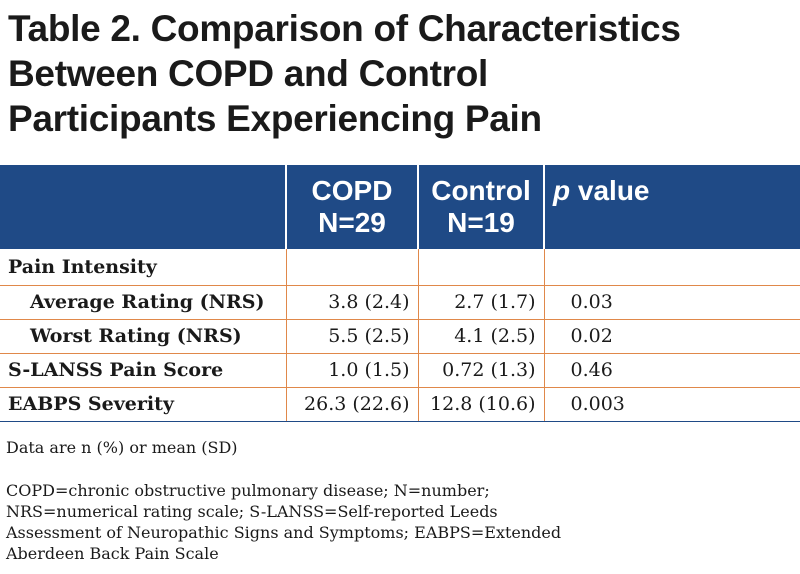  Describe the element at coordinates (672, 267) in the screenshot. I see `p-value` at that location.